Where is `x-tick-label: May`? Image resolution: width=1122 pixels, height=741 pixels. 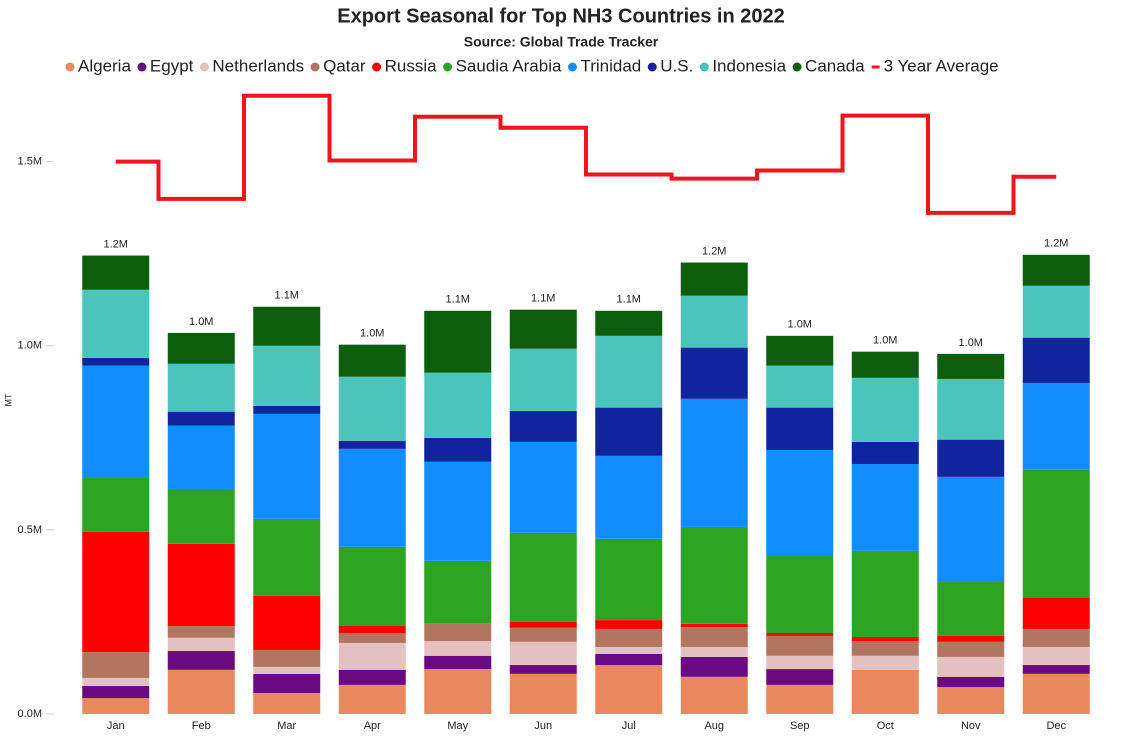
x-tick-label: May is located at coordinates (457, 726).